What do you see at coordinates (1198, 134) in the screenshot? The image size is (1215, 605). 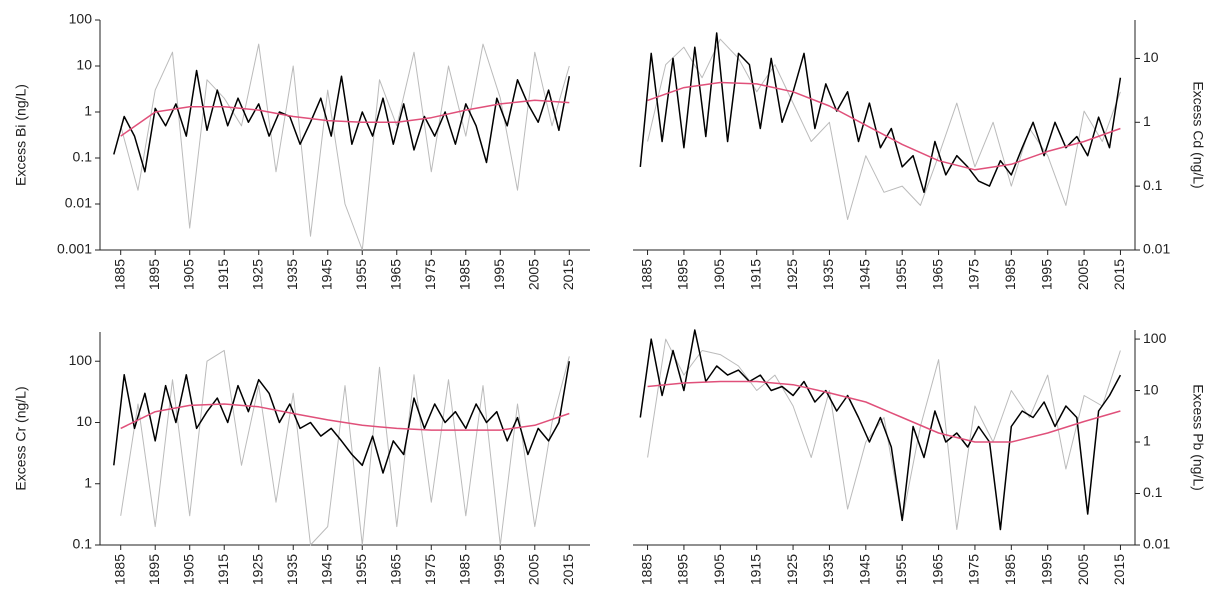 I see `y-axis-label: Excess Cd (ng/L)` at bounding box center [1198, 134].